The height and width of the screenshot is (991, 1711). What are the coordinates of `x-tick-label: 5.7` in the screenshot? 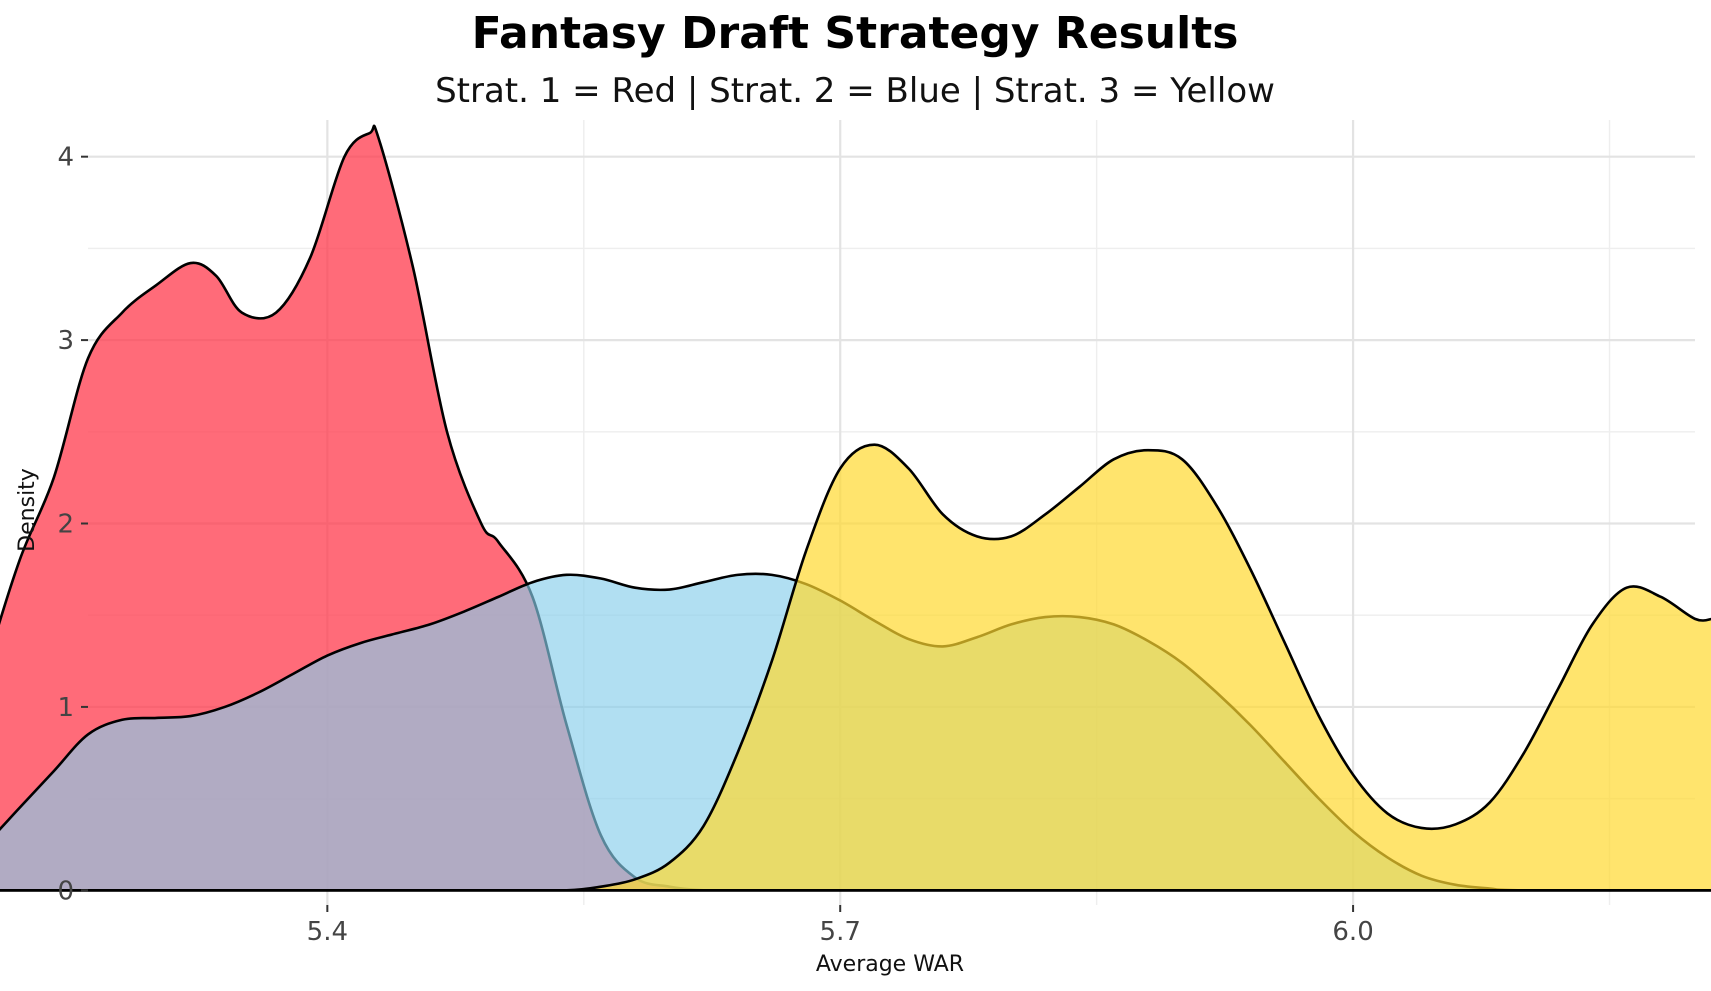 It's located at (840, 932).